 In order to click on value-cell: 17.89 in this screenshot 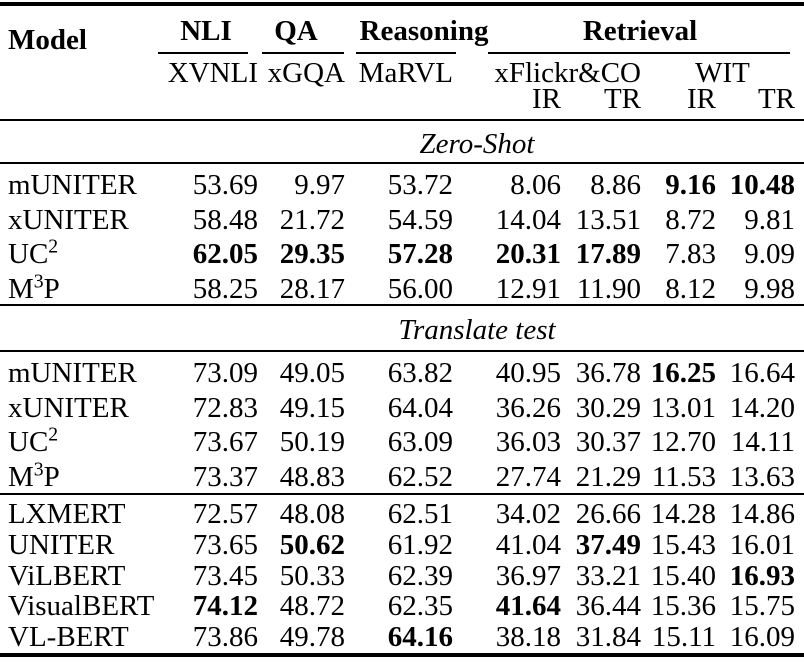, I will do `click(608, 254)`.